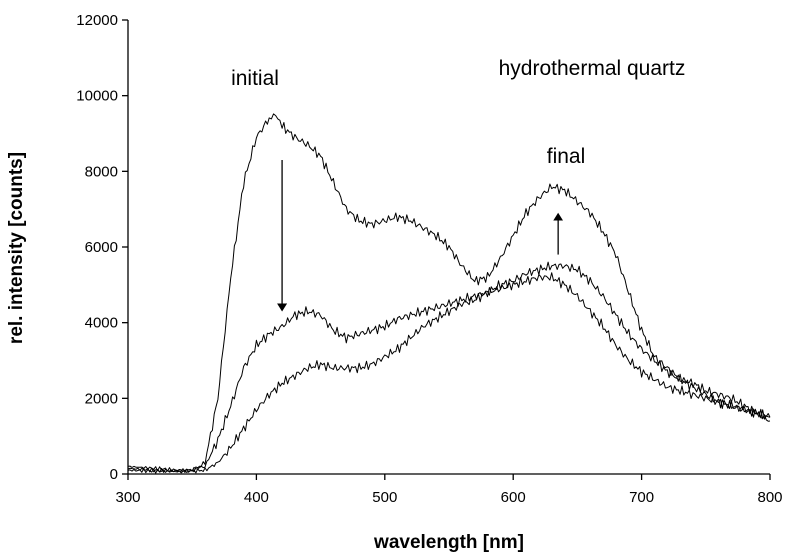 The height and width of the screenshot is (553, 787). I want to click on y-tick-label: 4000, so click(101, 323).